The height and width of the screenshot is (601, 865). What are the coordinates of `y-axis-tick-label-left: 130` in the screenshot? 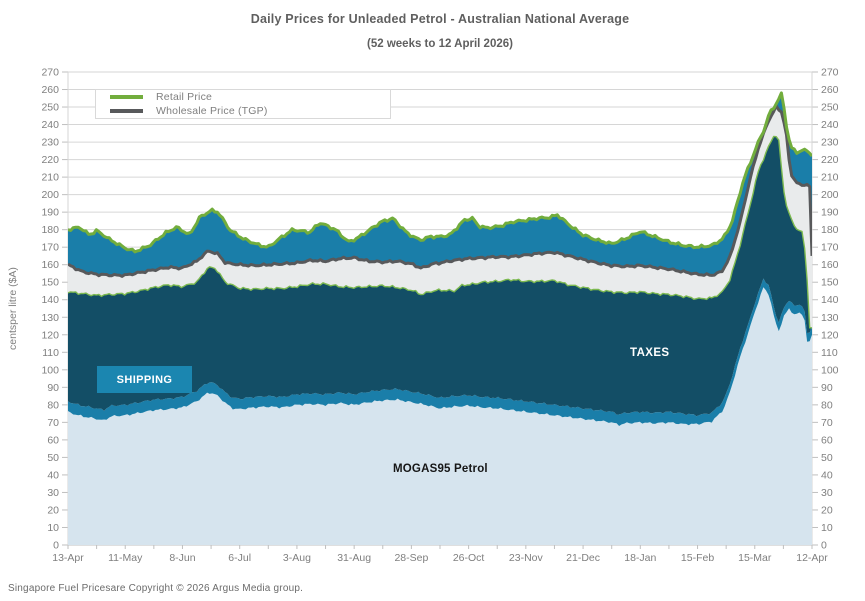 It's located at (50, 318).